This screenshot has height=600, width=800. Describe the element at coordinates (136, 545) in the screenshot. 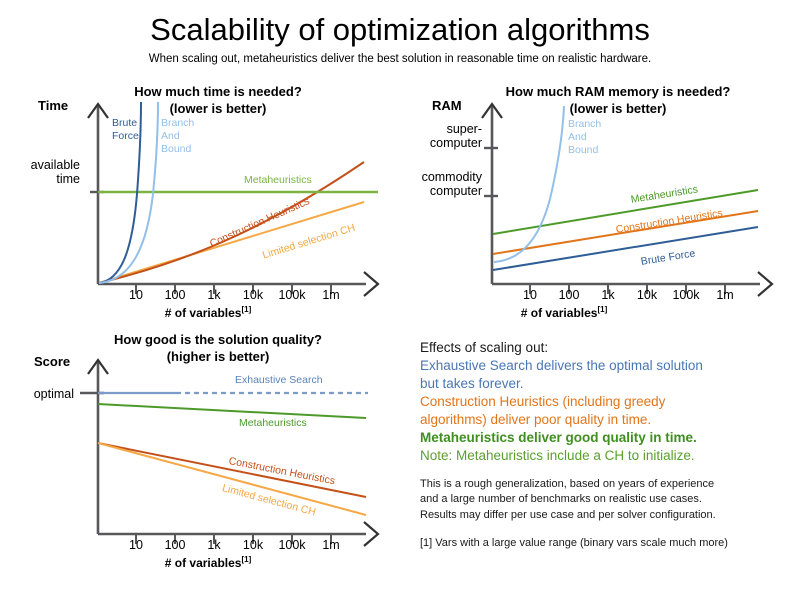

I see `chart-score-xtick-10: 10` at that location.